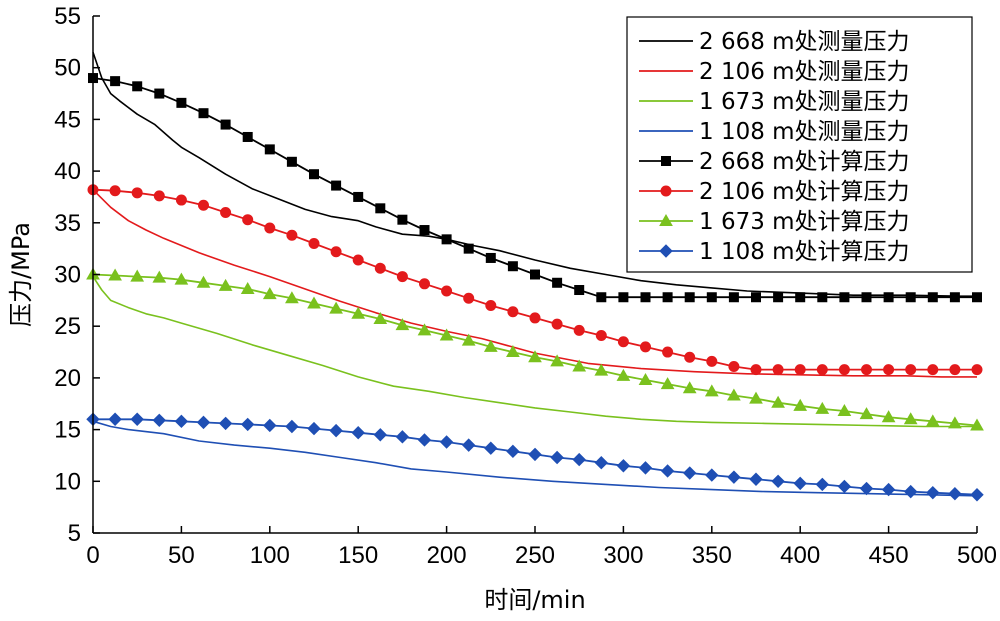  I want to click on x-tick-label: 150, so click(358, 555).